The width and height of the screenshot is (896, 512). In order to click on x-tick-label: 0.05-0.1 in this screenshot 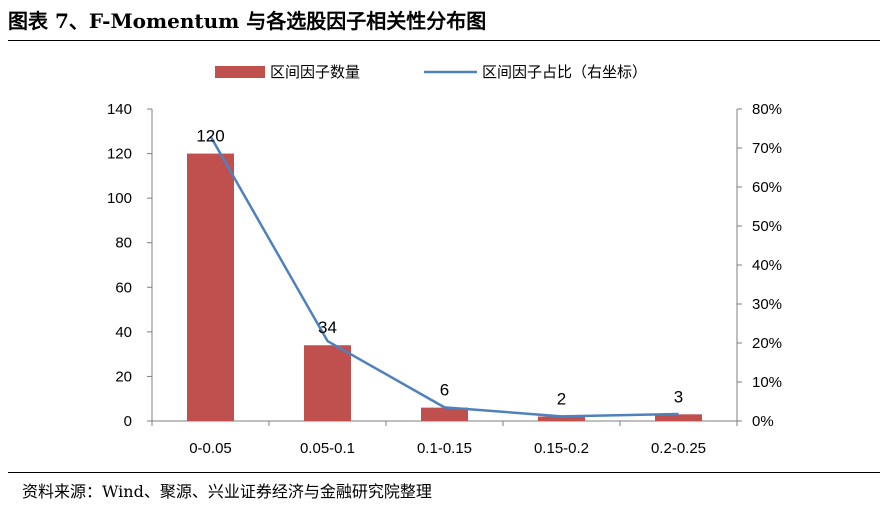, I will do `click(327, 448)`.